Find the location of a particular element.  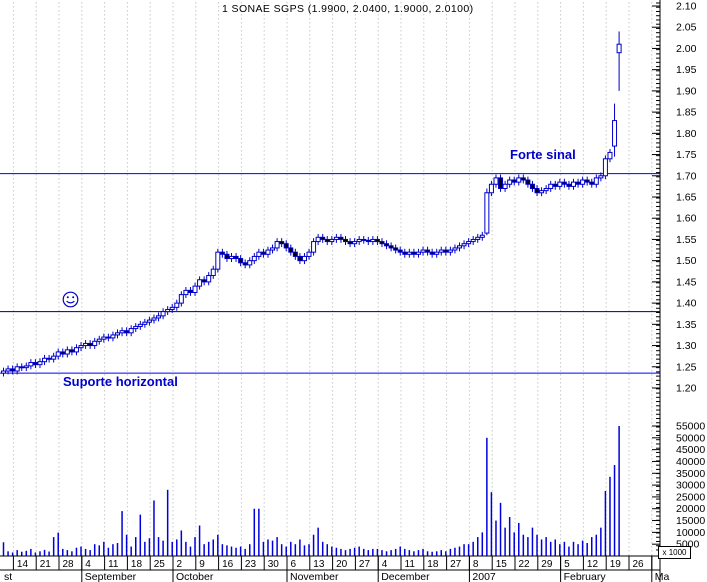

svg-text: February is located at coordinates (585, 576).